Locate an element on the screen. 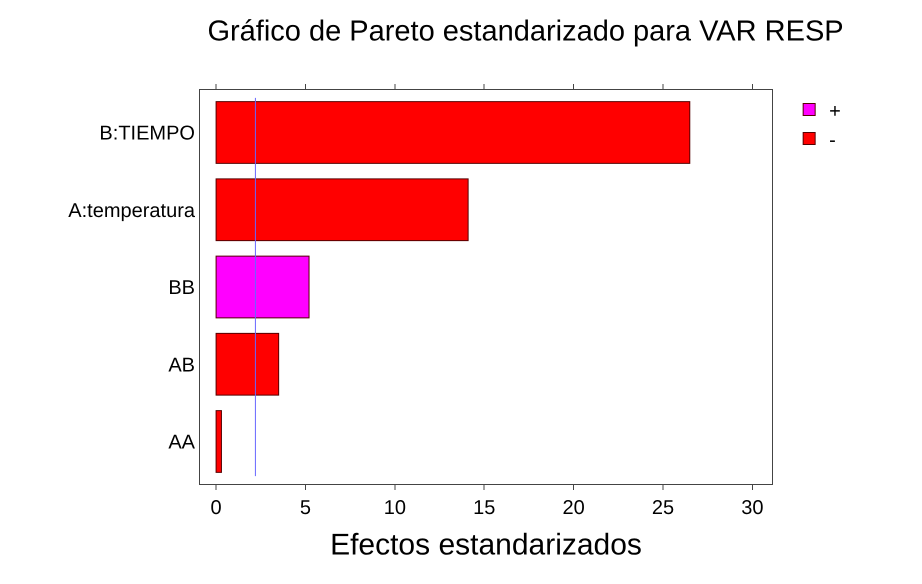 The height and width of the screenshot is (584, 922). x-tick-label: 30 is located at coordinates (752, 508).